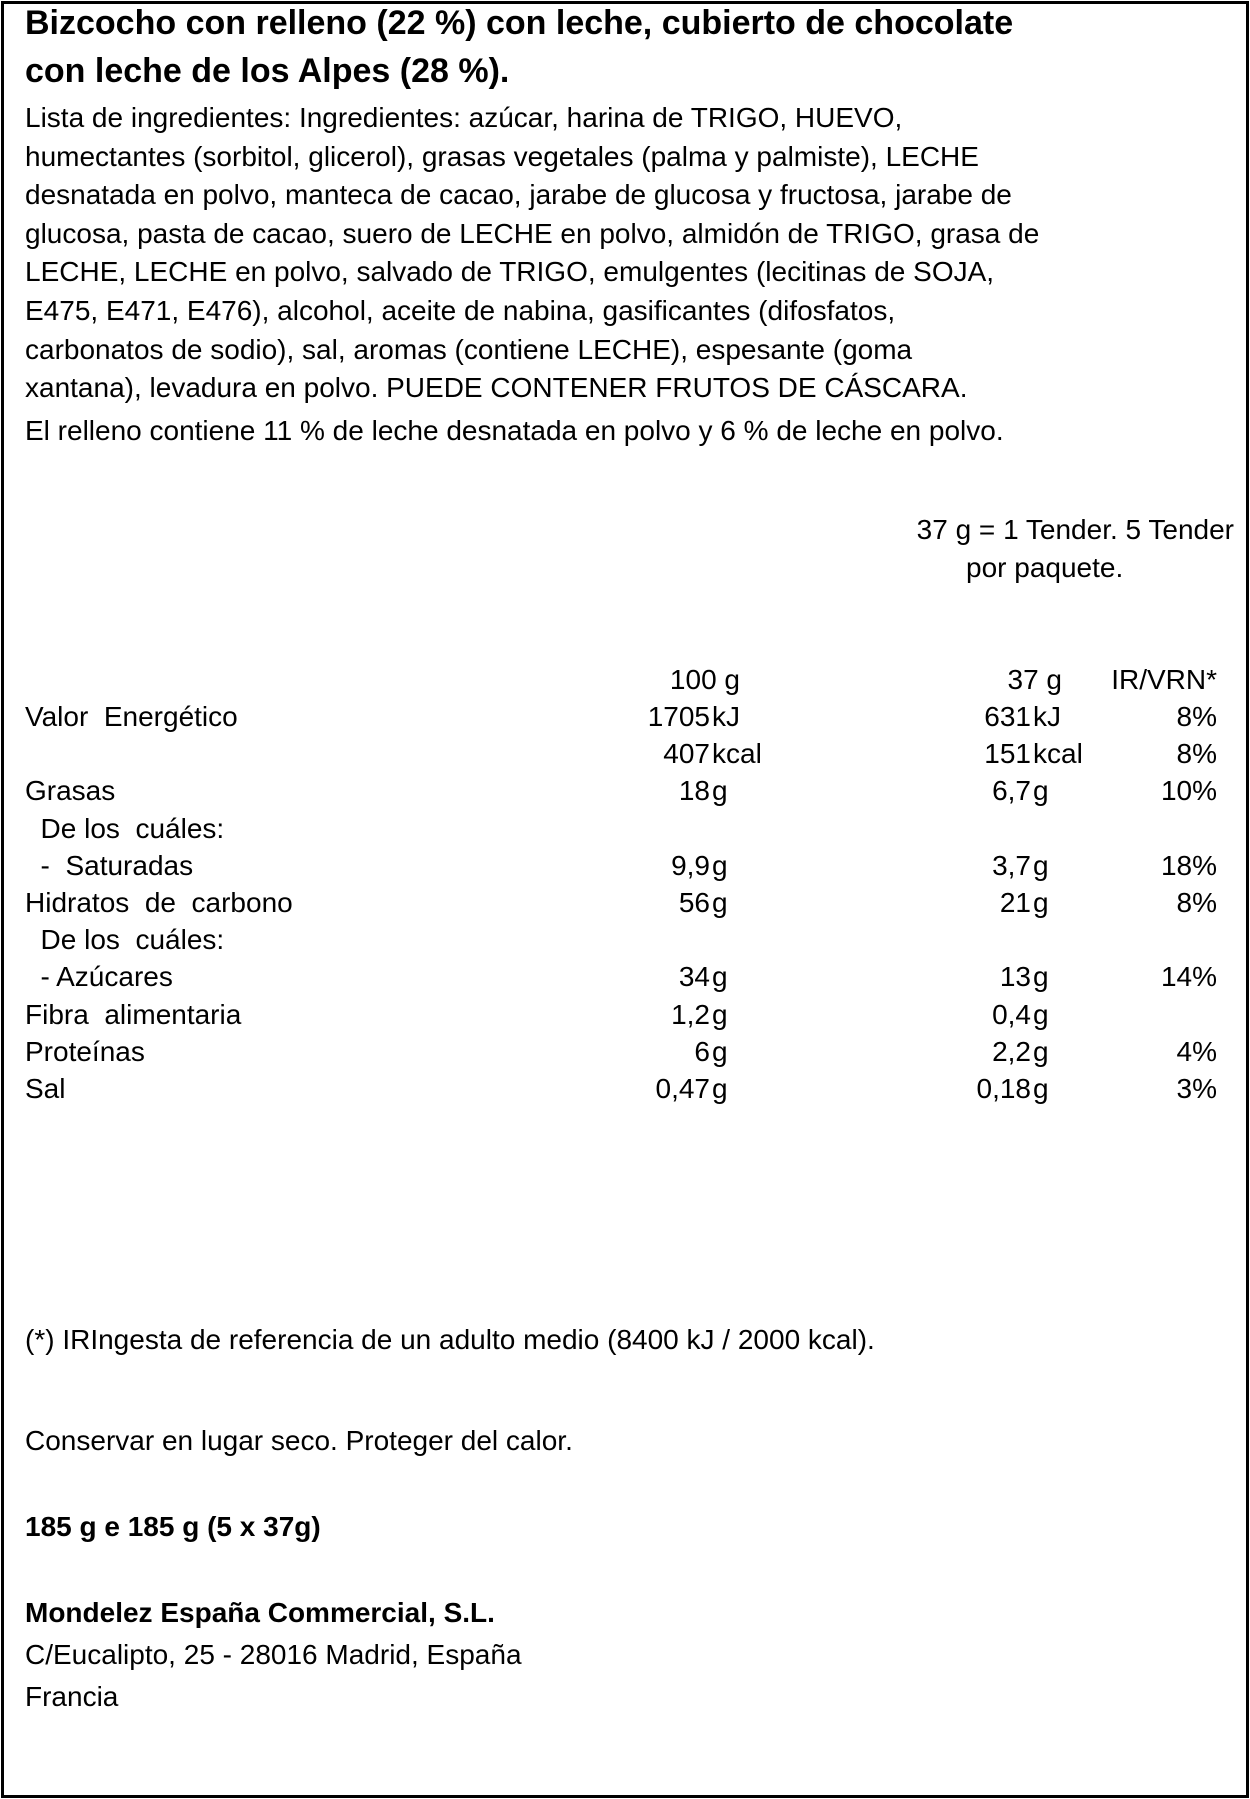 The width and height of the screenshot is (1250, 1799). What do you see at coordinates (690, 1014) in the screenshot?
I see `value-per-100g: 1,2` at bounding box center [690, 1014].